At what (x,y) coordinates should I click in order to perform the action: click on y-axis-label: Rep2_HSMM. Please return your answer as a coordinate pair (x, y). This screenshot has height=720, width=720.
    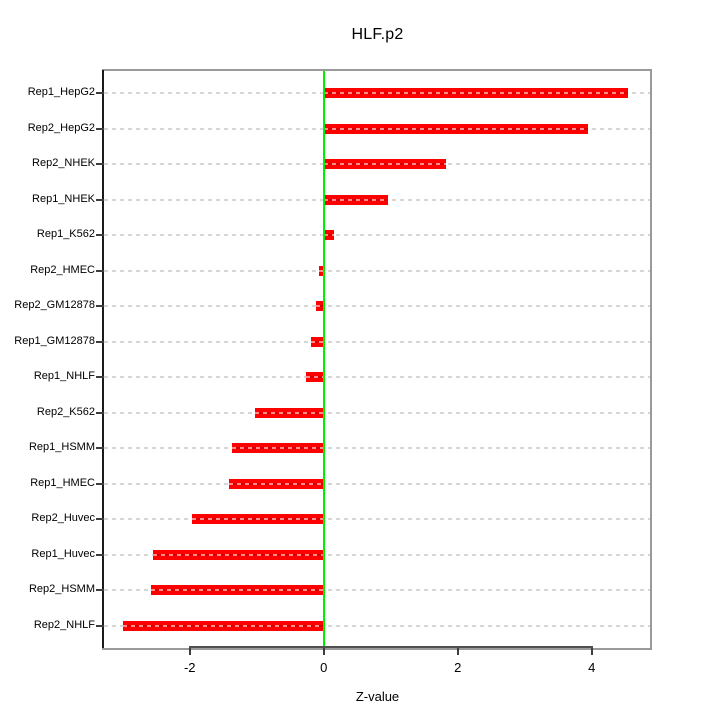
    Looking at the image, I should click on (61, 589).